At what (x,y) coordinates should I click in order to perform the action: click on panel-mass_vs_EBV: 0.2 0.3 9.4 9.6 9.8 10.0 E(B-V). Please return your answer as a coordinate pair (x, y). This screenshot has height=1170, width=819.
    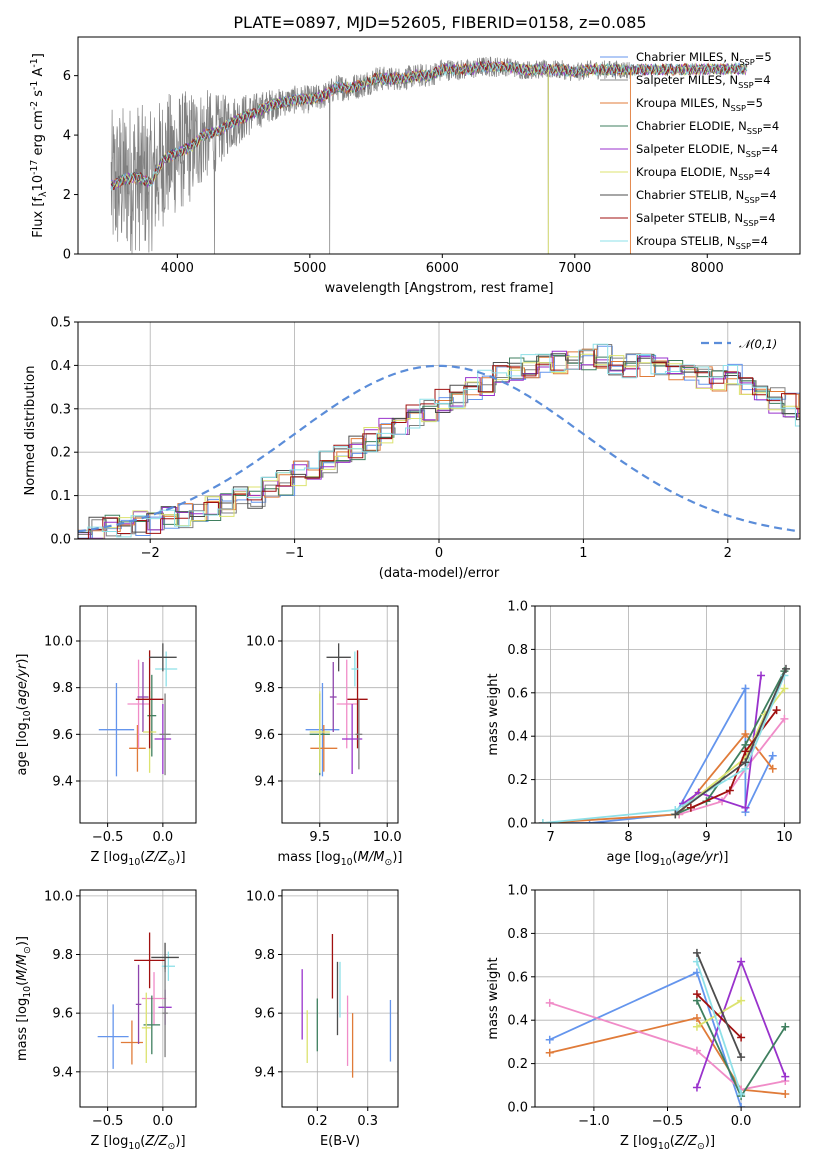
    Looking at the image, I should click on (322, 1019).